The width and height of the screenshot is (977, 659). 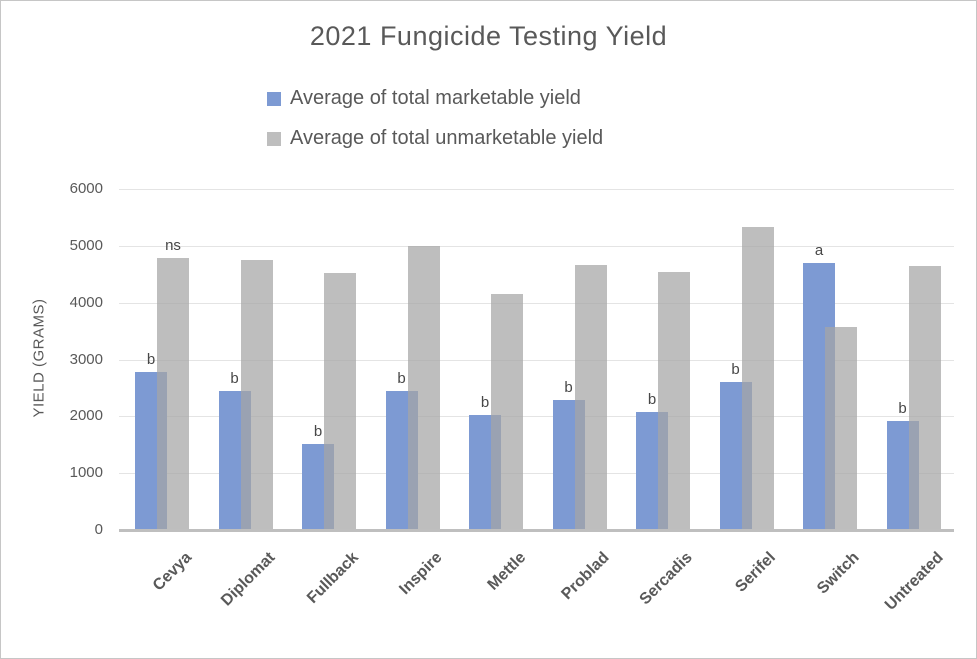 What do you see at coordinates (841, 428) in the screenshot?
I see `bar-unmarketable-switch` at bounding box center [841, 428].